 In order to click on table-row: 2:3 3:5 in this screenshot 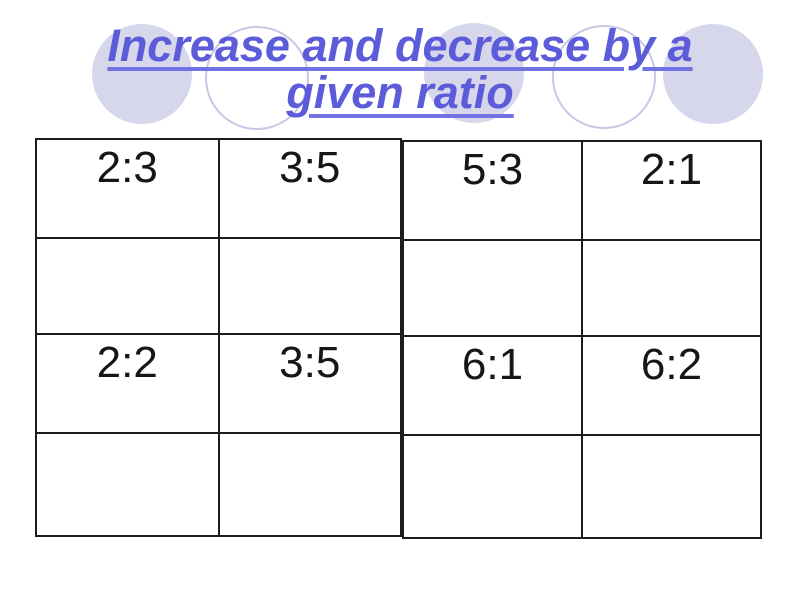, I will do `click(218, 188)`.